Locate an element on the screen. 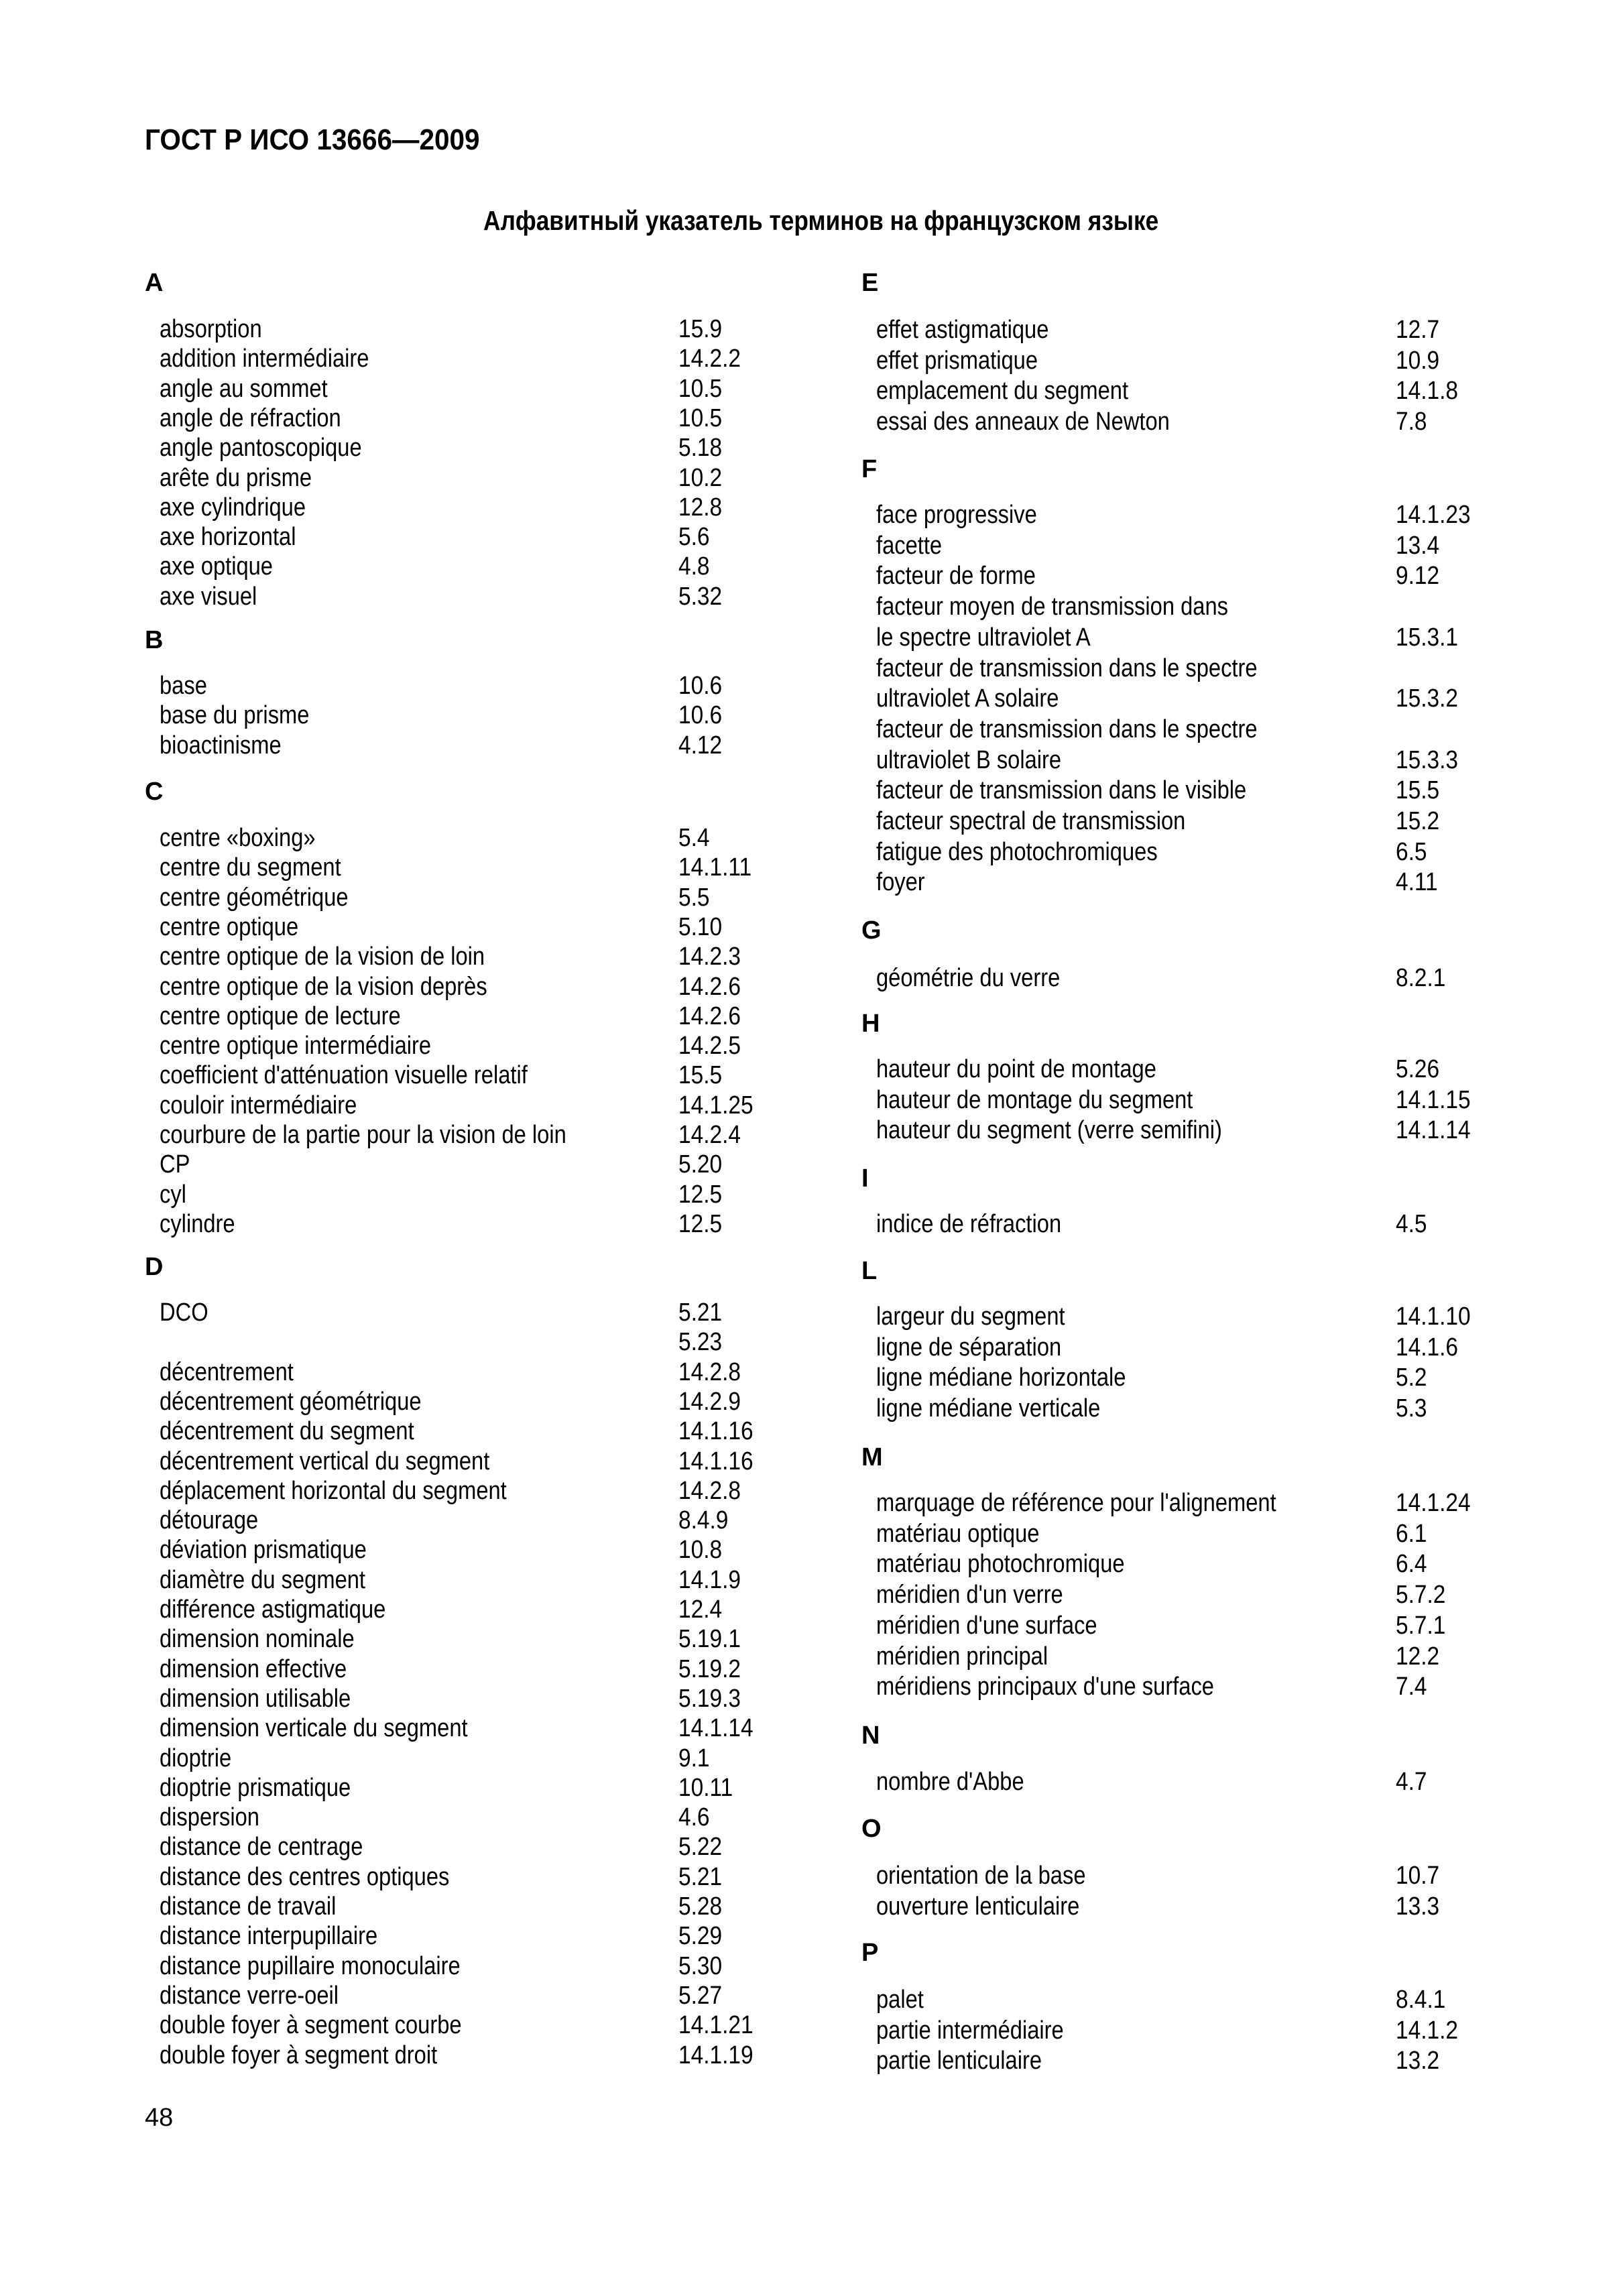 Image resolution: width=1623 pixels, height=2296 pixels. index-entry: largeur du segment 14.1.10 is located at coordinates (1203, 1316).